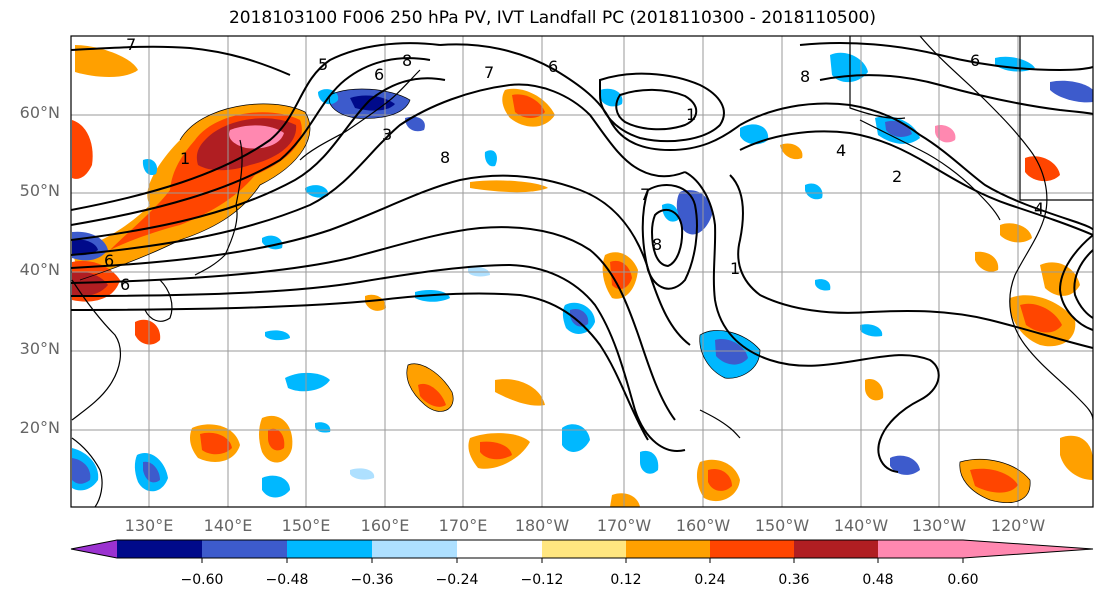 The image size is (1105, 601). I want to click on lon-label-130w: 130°W, so click(939, 525).